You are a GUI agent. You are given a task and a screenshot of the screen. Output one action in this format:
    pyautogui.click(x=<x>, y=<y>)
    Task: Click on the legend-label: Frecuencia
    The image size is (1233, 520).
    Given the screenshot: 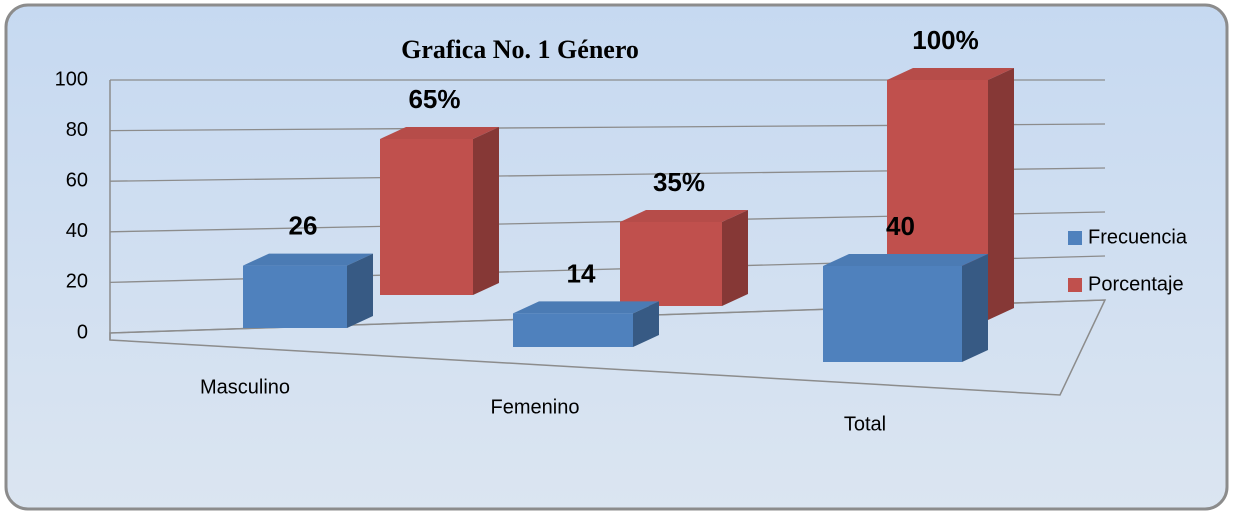 What is the action you would take?
    pyautogui.click(x=1138, y=237)
    